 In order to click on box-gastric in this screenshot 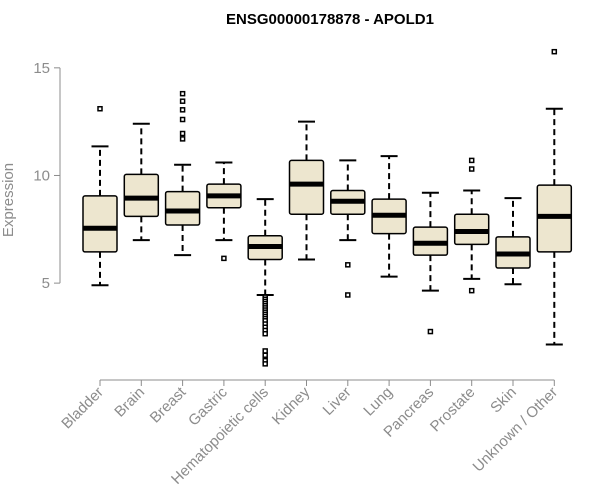, I will do `click(224, 211)`.